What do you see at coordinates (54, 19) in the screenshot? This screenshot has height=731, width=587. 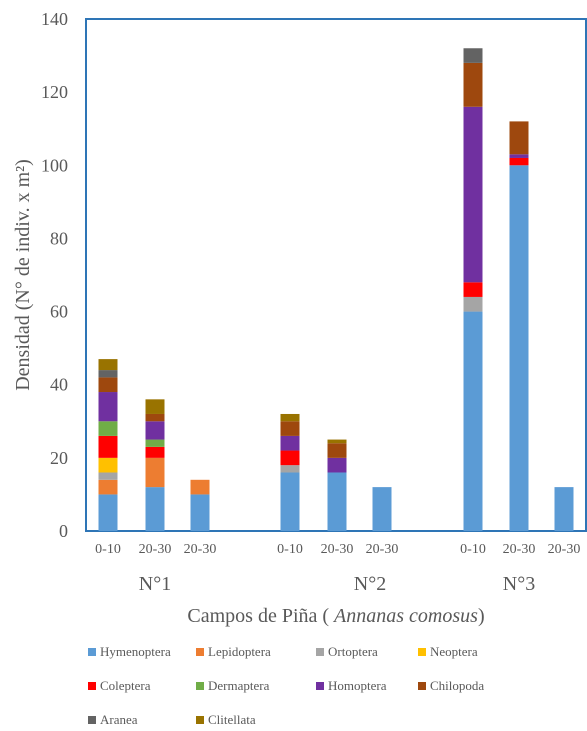 I see `y-tick-label: 140` at bounding box center [54, 19].